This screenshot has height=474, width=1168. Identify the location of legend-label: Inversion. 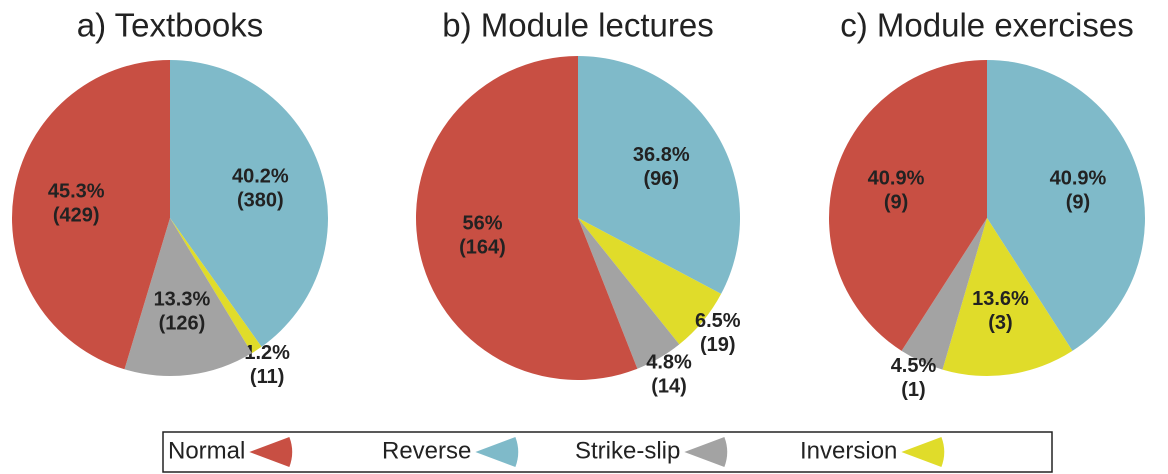
(848, 450).